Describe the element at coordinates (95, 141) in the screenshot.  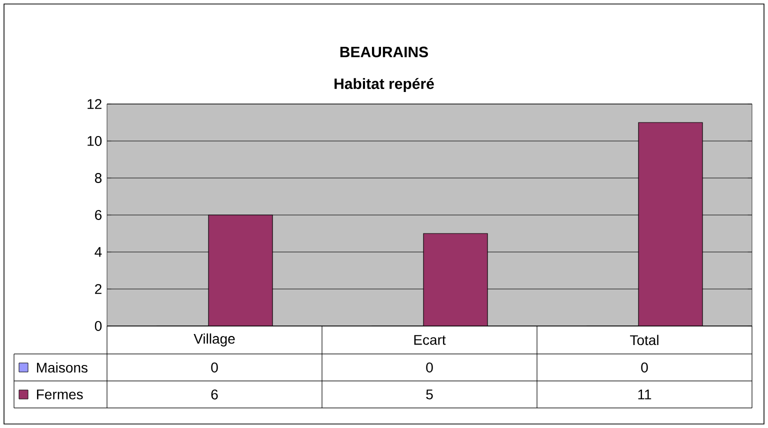
I see `y-tick-label: 10` at that location.